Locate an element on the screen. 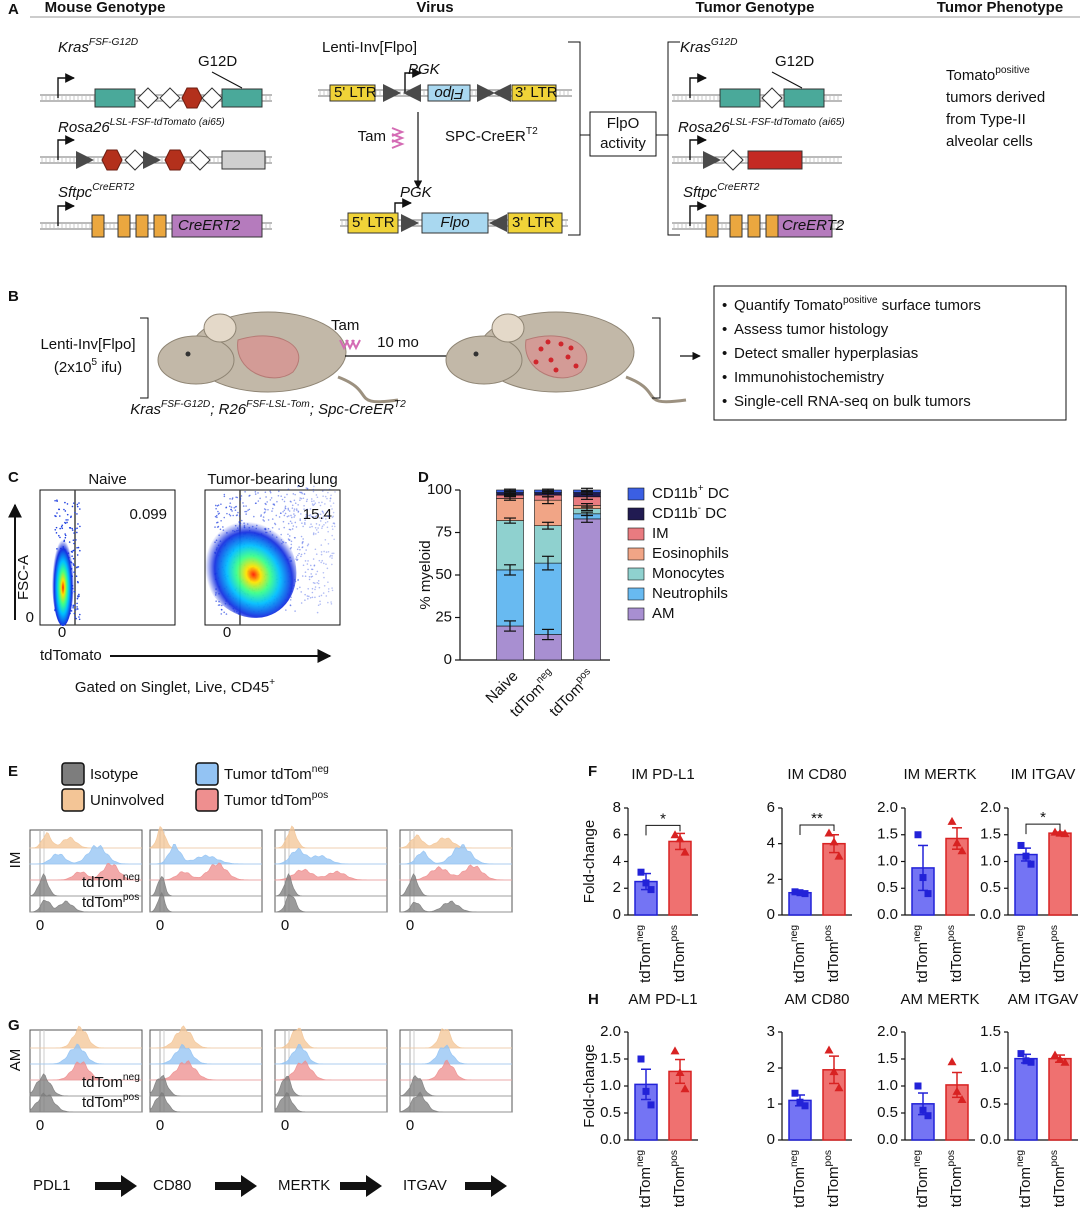 The image size is (1080, 1228). chart-title: AM CD80 is located at coordinates (816, 999).